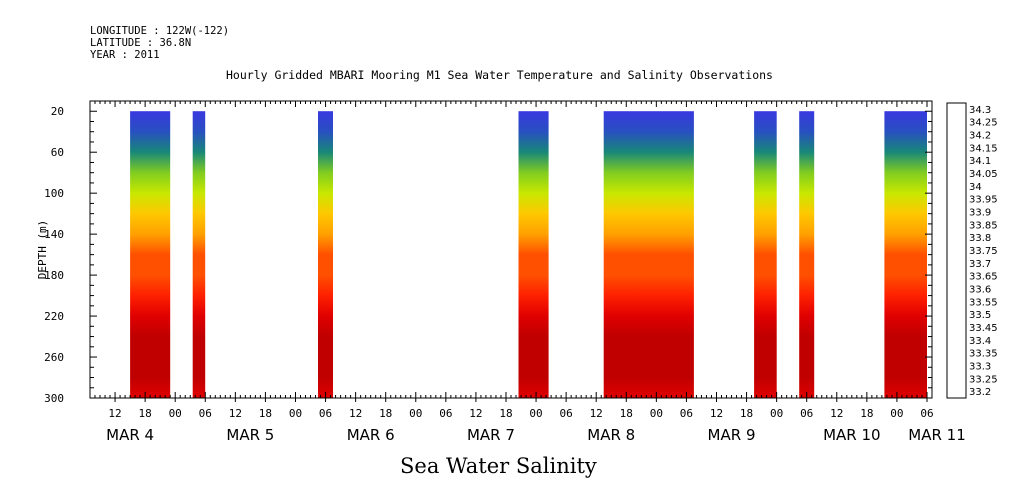 The image size is (1009, 504). What do you see at coordinates (160, 31) in the screenshot?
I see `longitude-label: LONGITUDE : 122W(-122)` at bounding box center [160, 31].